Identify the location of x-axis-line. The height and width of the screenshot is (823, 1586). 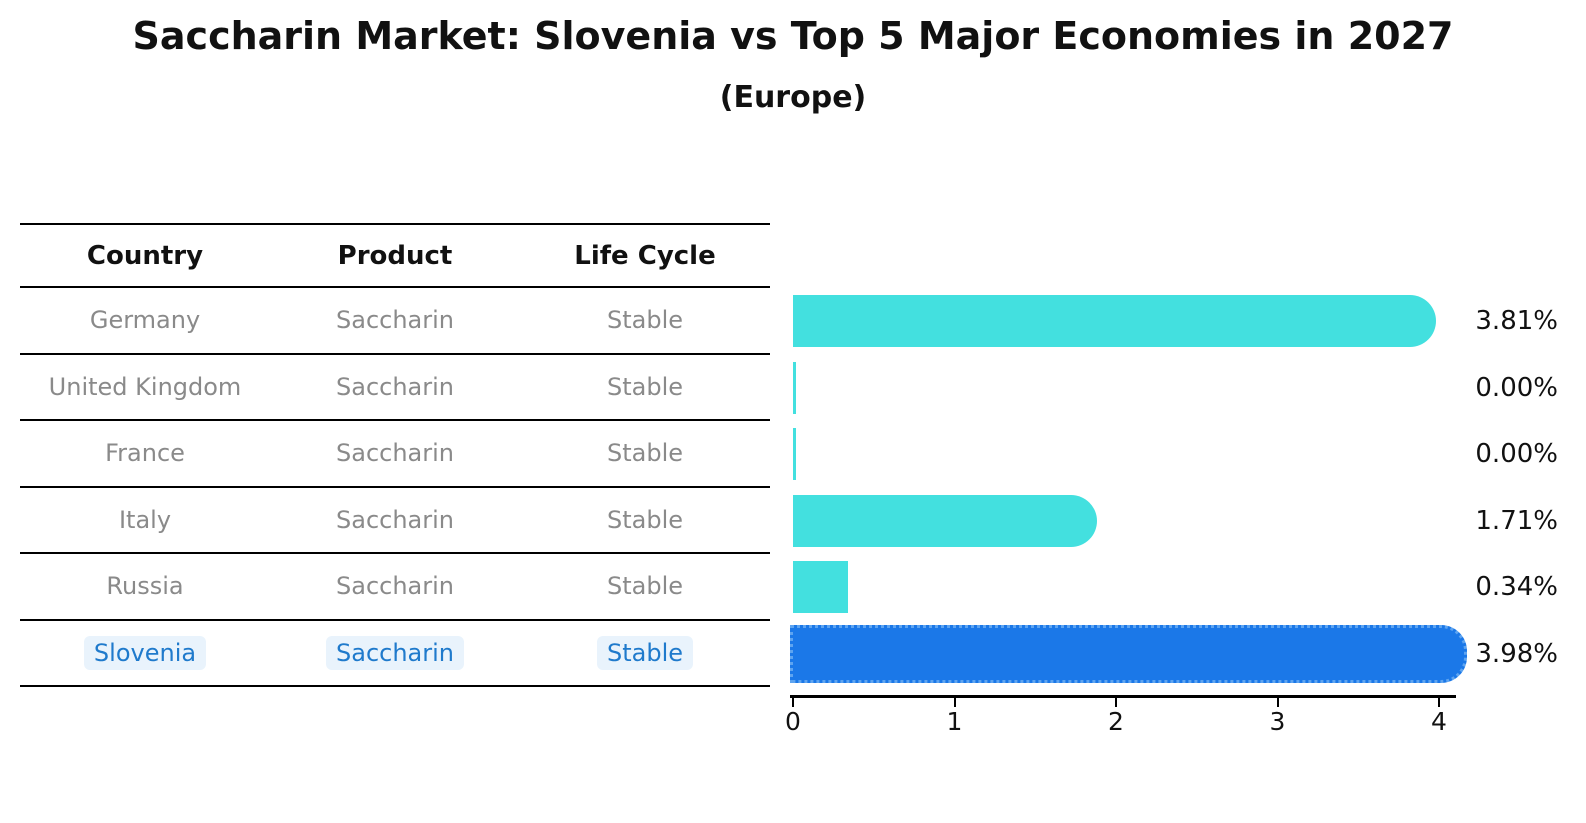
(1123, 696).